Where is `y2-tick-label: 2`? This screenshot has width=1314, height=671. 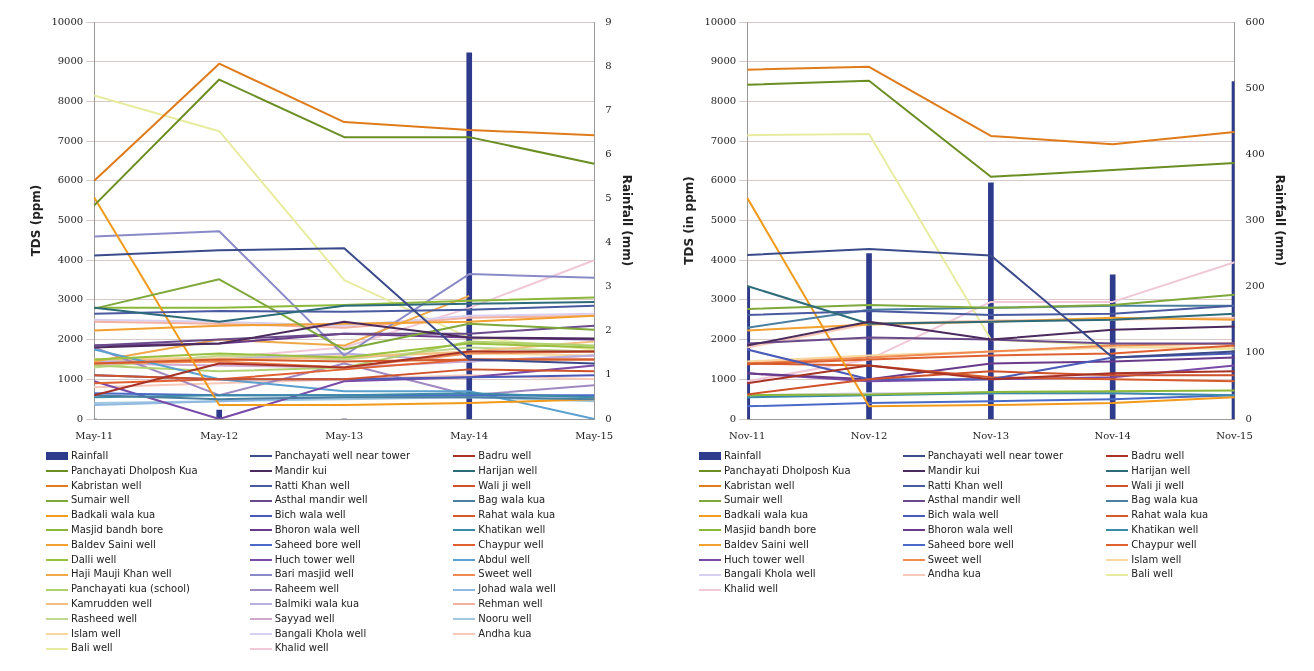 y2-tick-label: 2 is located at coordinates (608, 330).